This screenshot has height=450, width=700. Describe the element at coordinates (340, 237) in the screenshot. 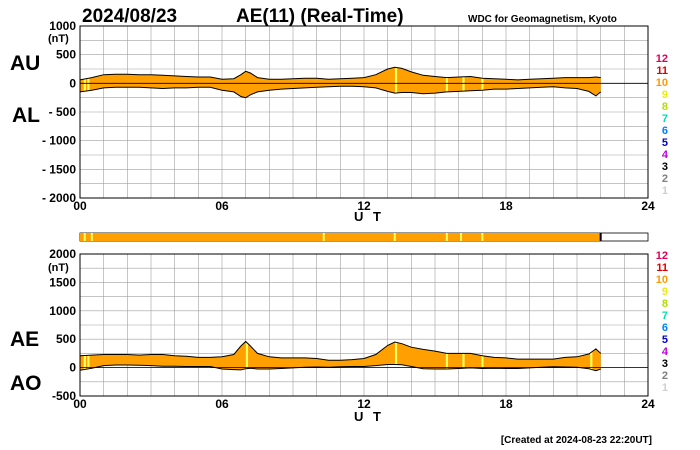

I see `coverage-bar-fill` at that location.